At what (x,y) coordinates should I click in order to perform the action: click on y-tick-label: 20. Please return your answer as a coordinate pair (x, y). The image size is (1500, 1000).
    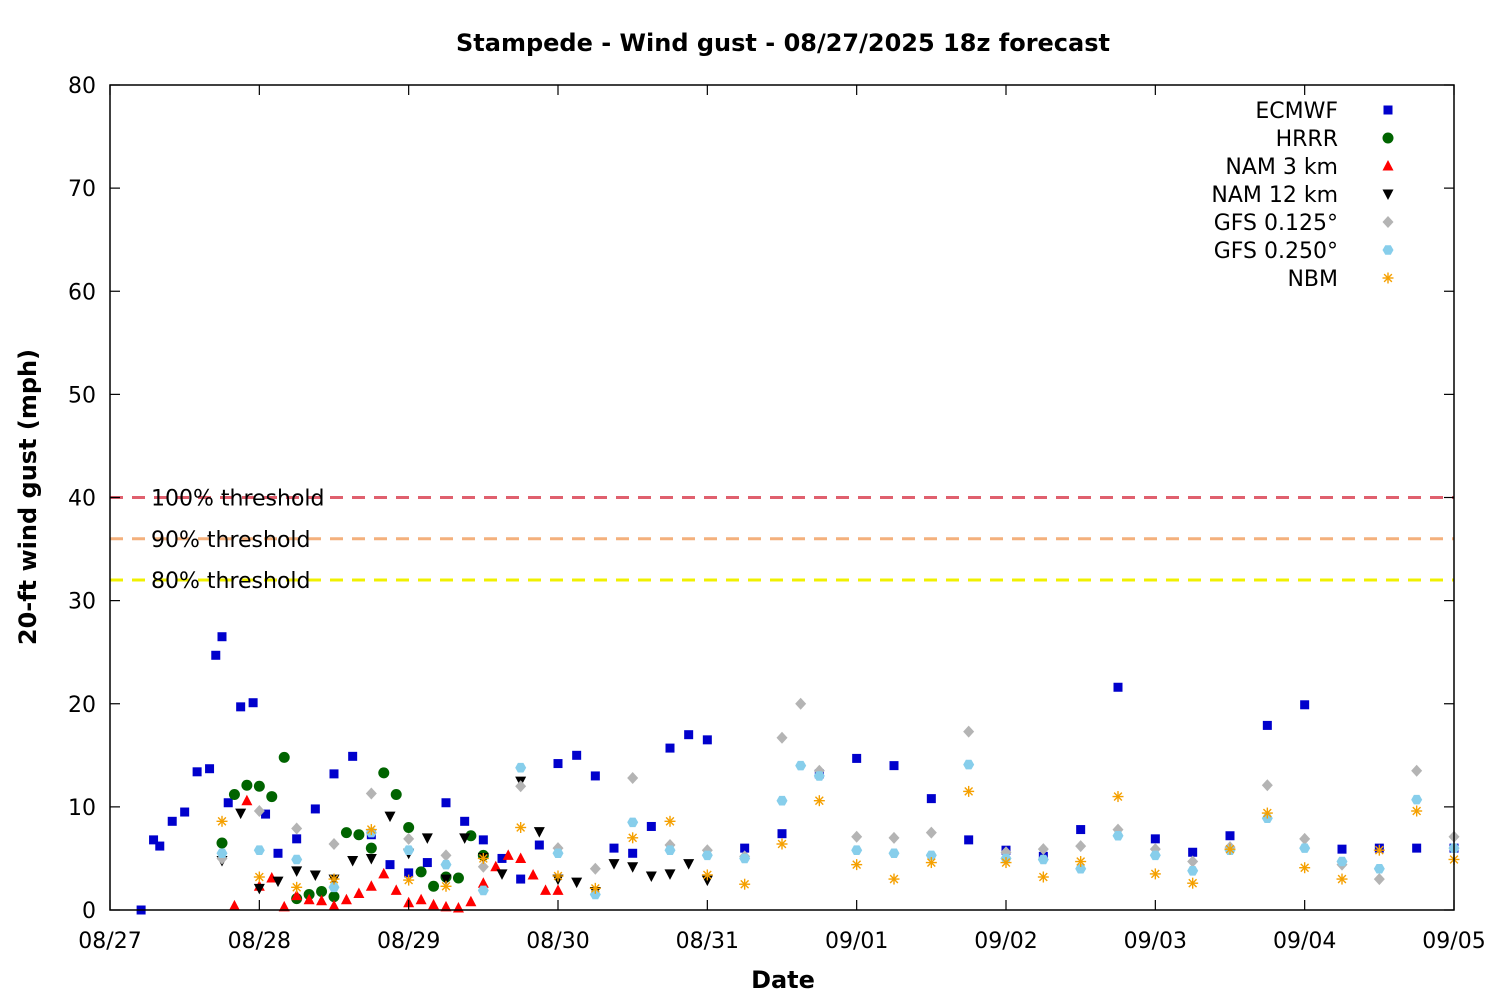
    Looking at the image, I should click on (82, 705).